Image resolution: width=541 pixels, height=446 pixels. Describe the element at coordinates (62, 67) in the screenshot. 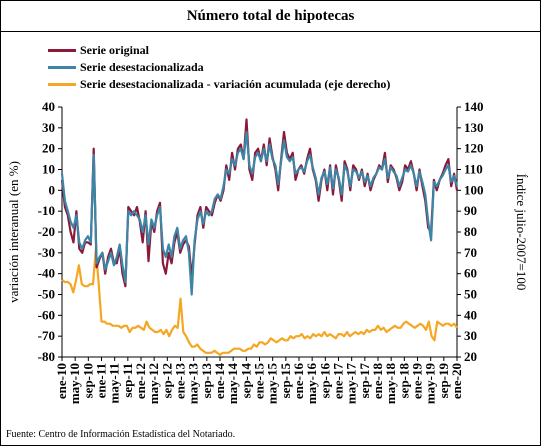

I see `legend-swatch-desest` at that location.